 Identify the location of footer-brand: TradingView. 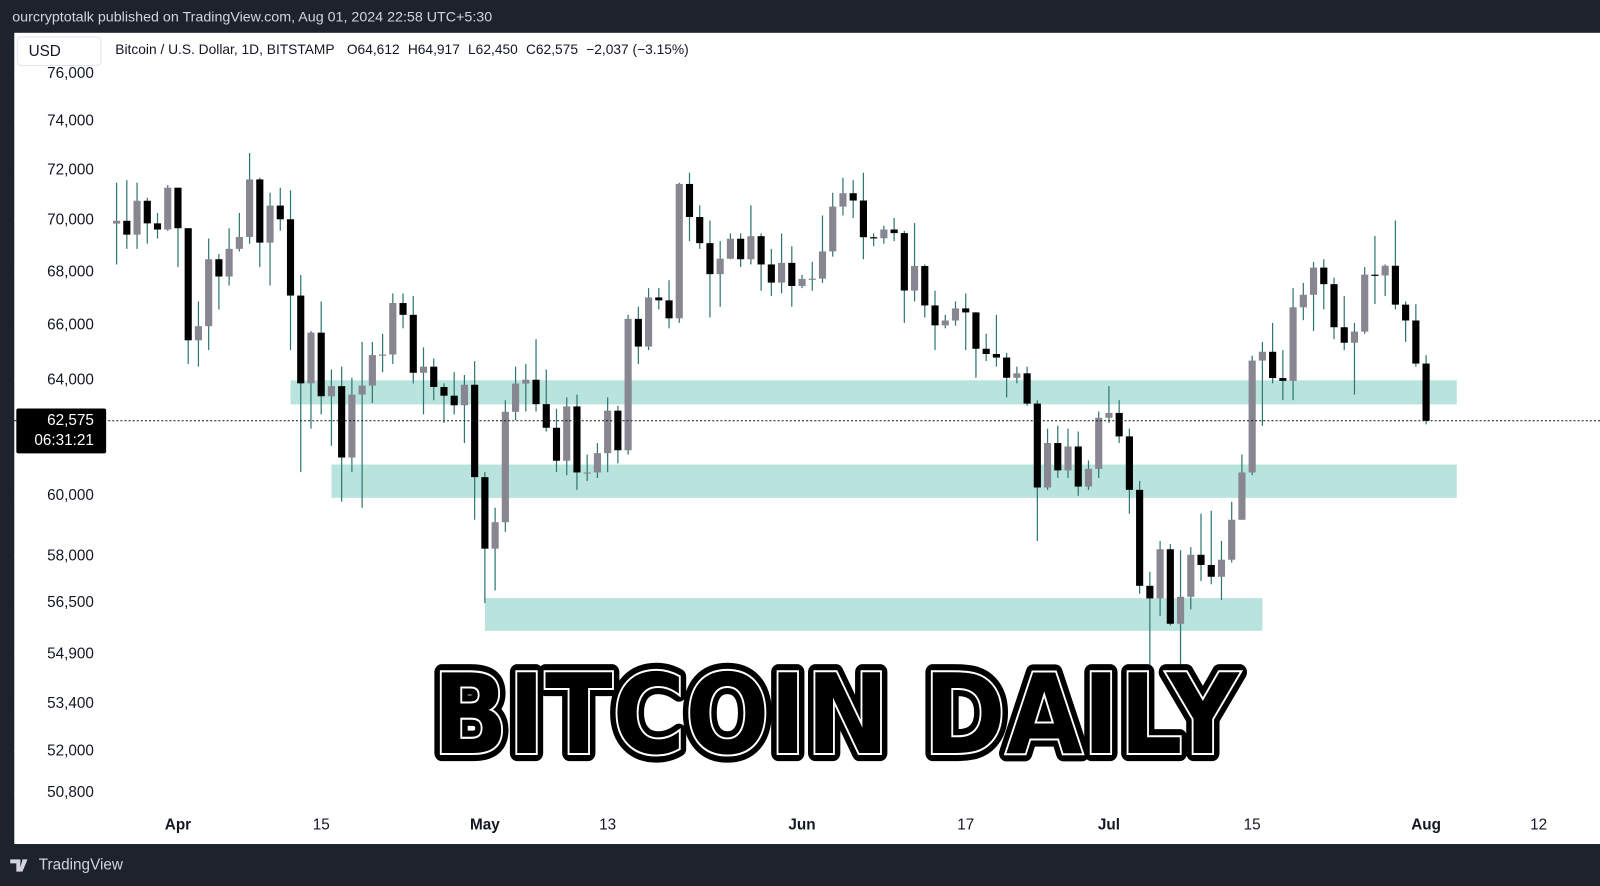
(81, 864).